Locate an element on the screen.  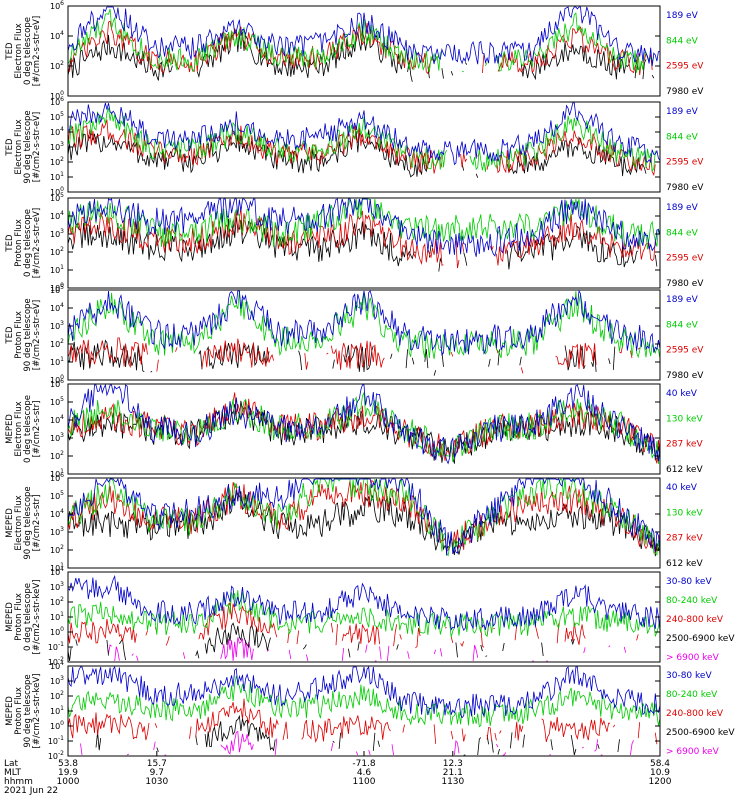
x-tick-mlt: 4.6 is located at coordinates (364, 773).